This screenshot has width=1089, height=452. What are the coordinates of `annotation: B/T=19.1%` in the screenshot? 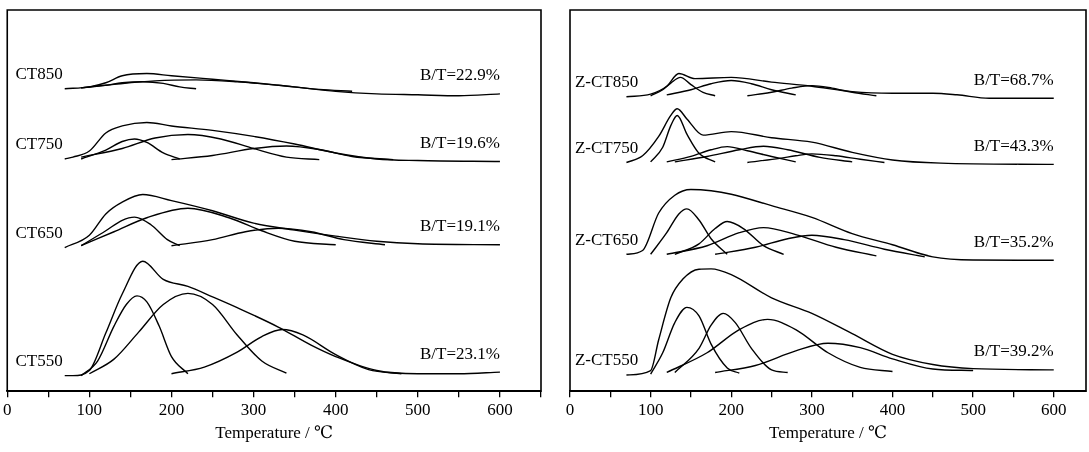 It's located at (459, 226).